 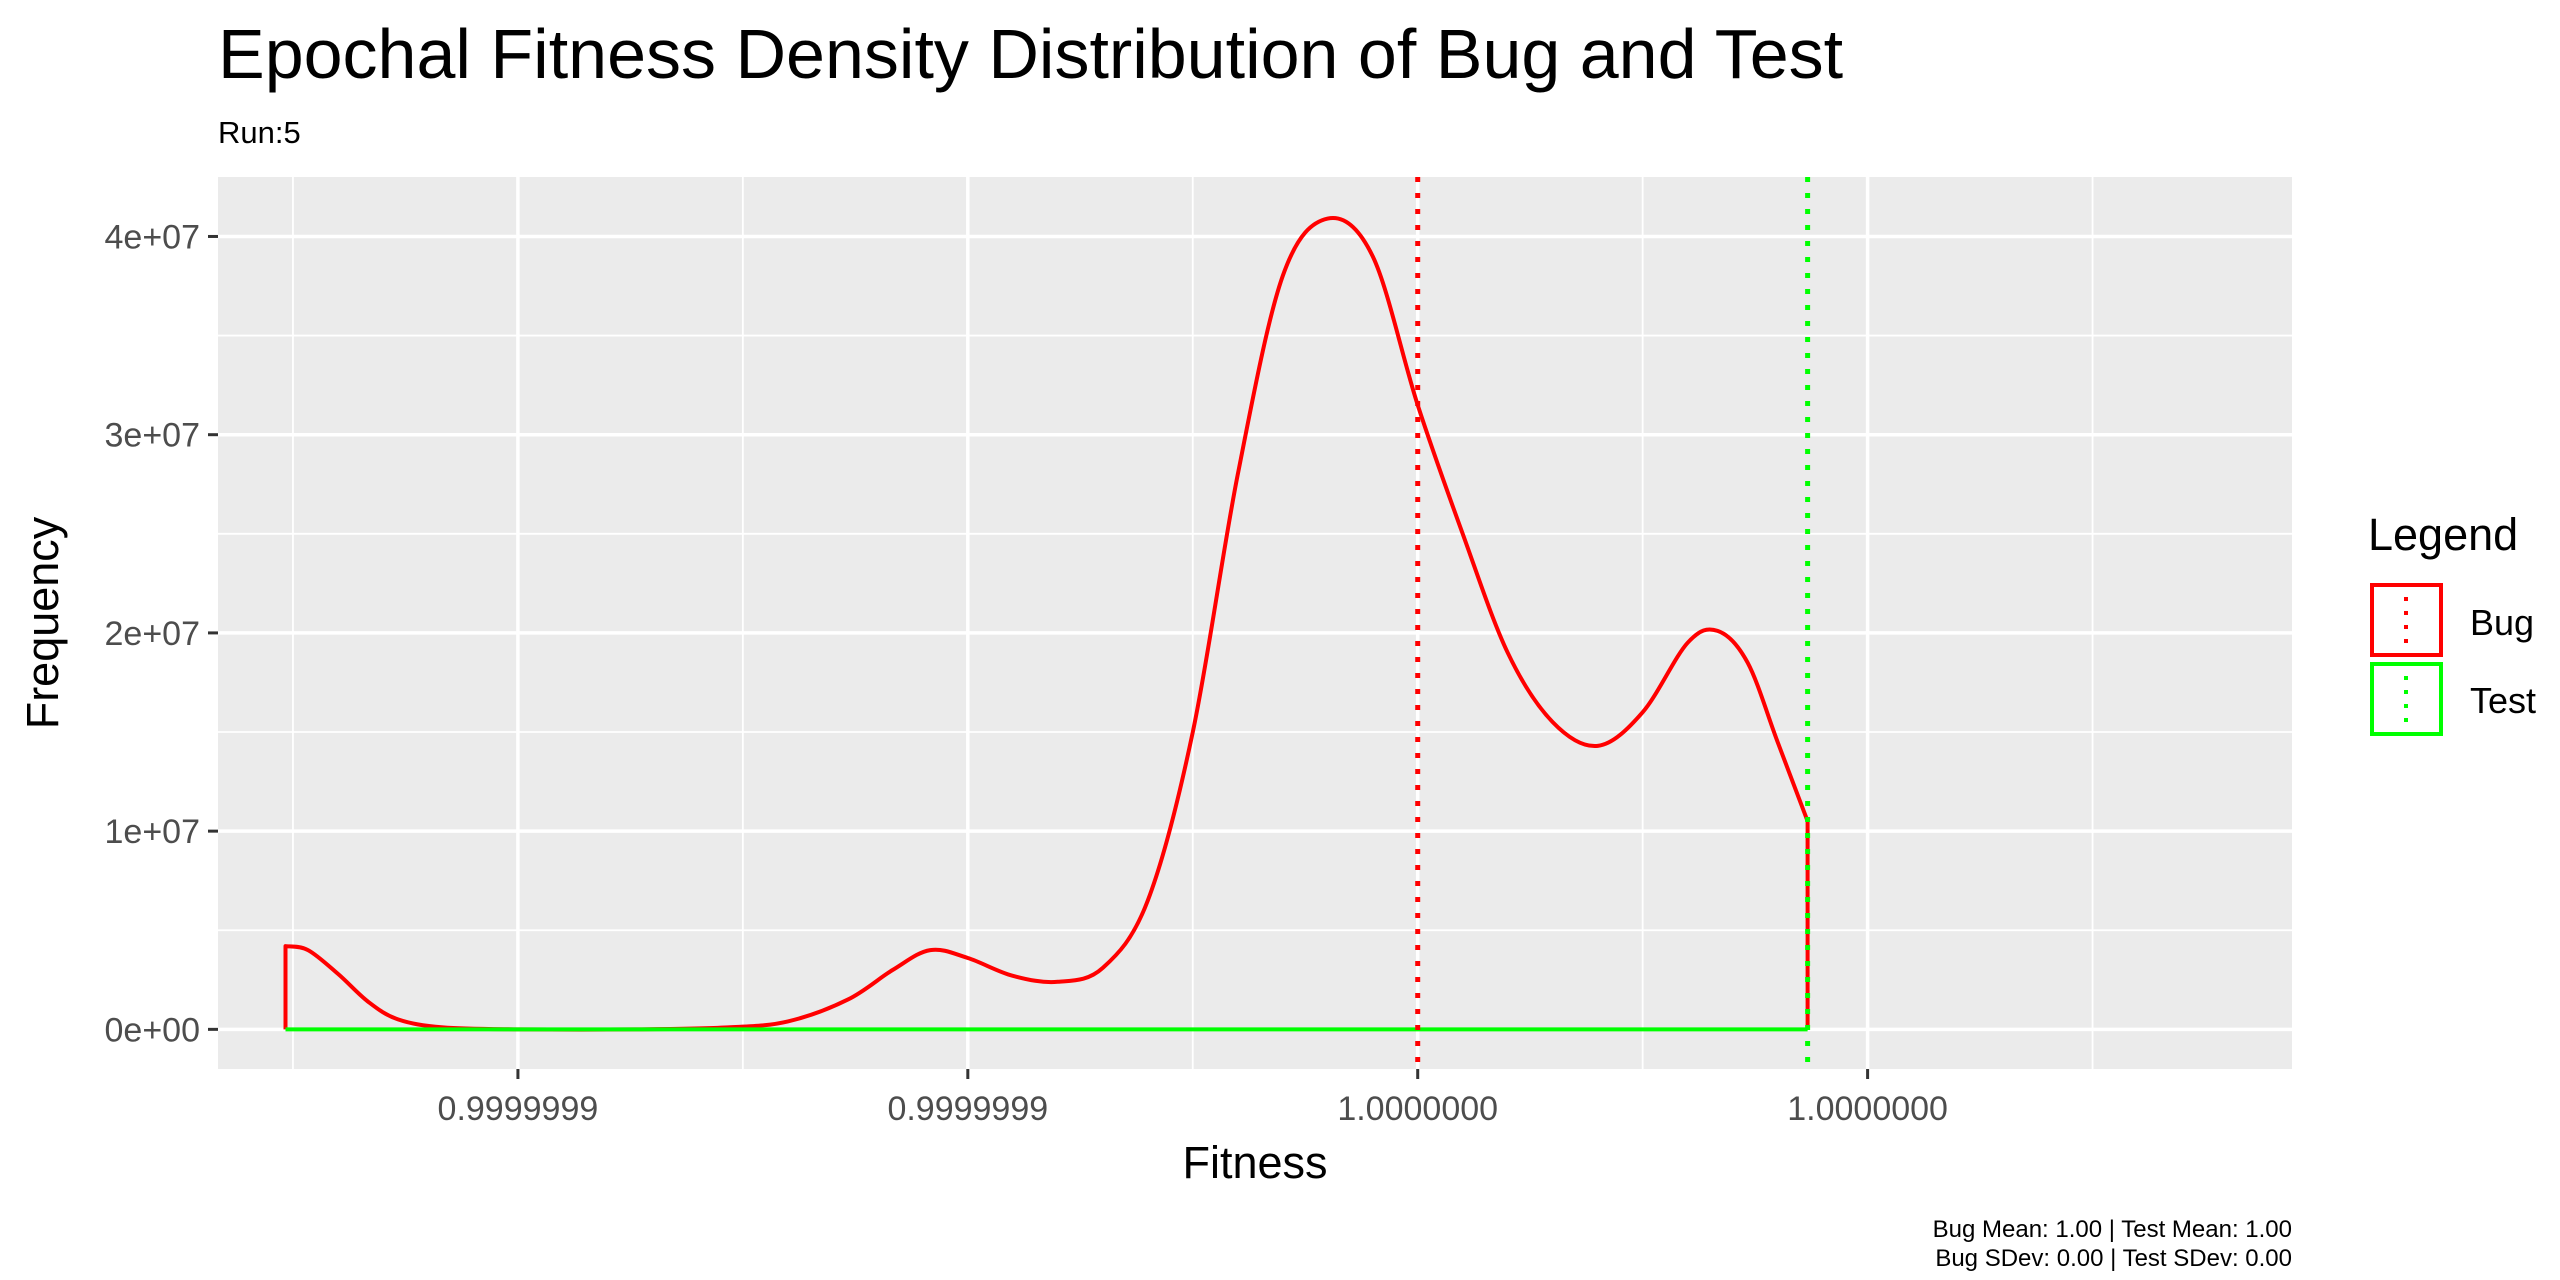 I want to click on legend-label-test: Test, so click(x=2503, y=700).